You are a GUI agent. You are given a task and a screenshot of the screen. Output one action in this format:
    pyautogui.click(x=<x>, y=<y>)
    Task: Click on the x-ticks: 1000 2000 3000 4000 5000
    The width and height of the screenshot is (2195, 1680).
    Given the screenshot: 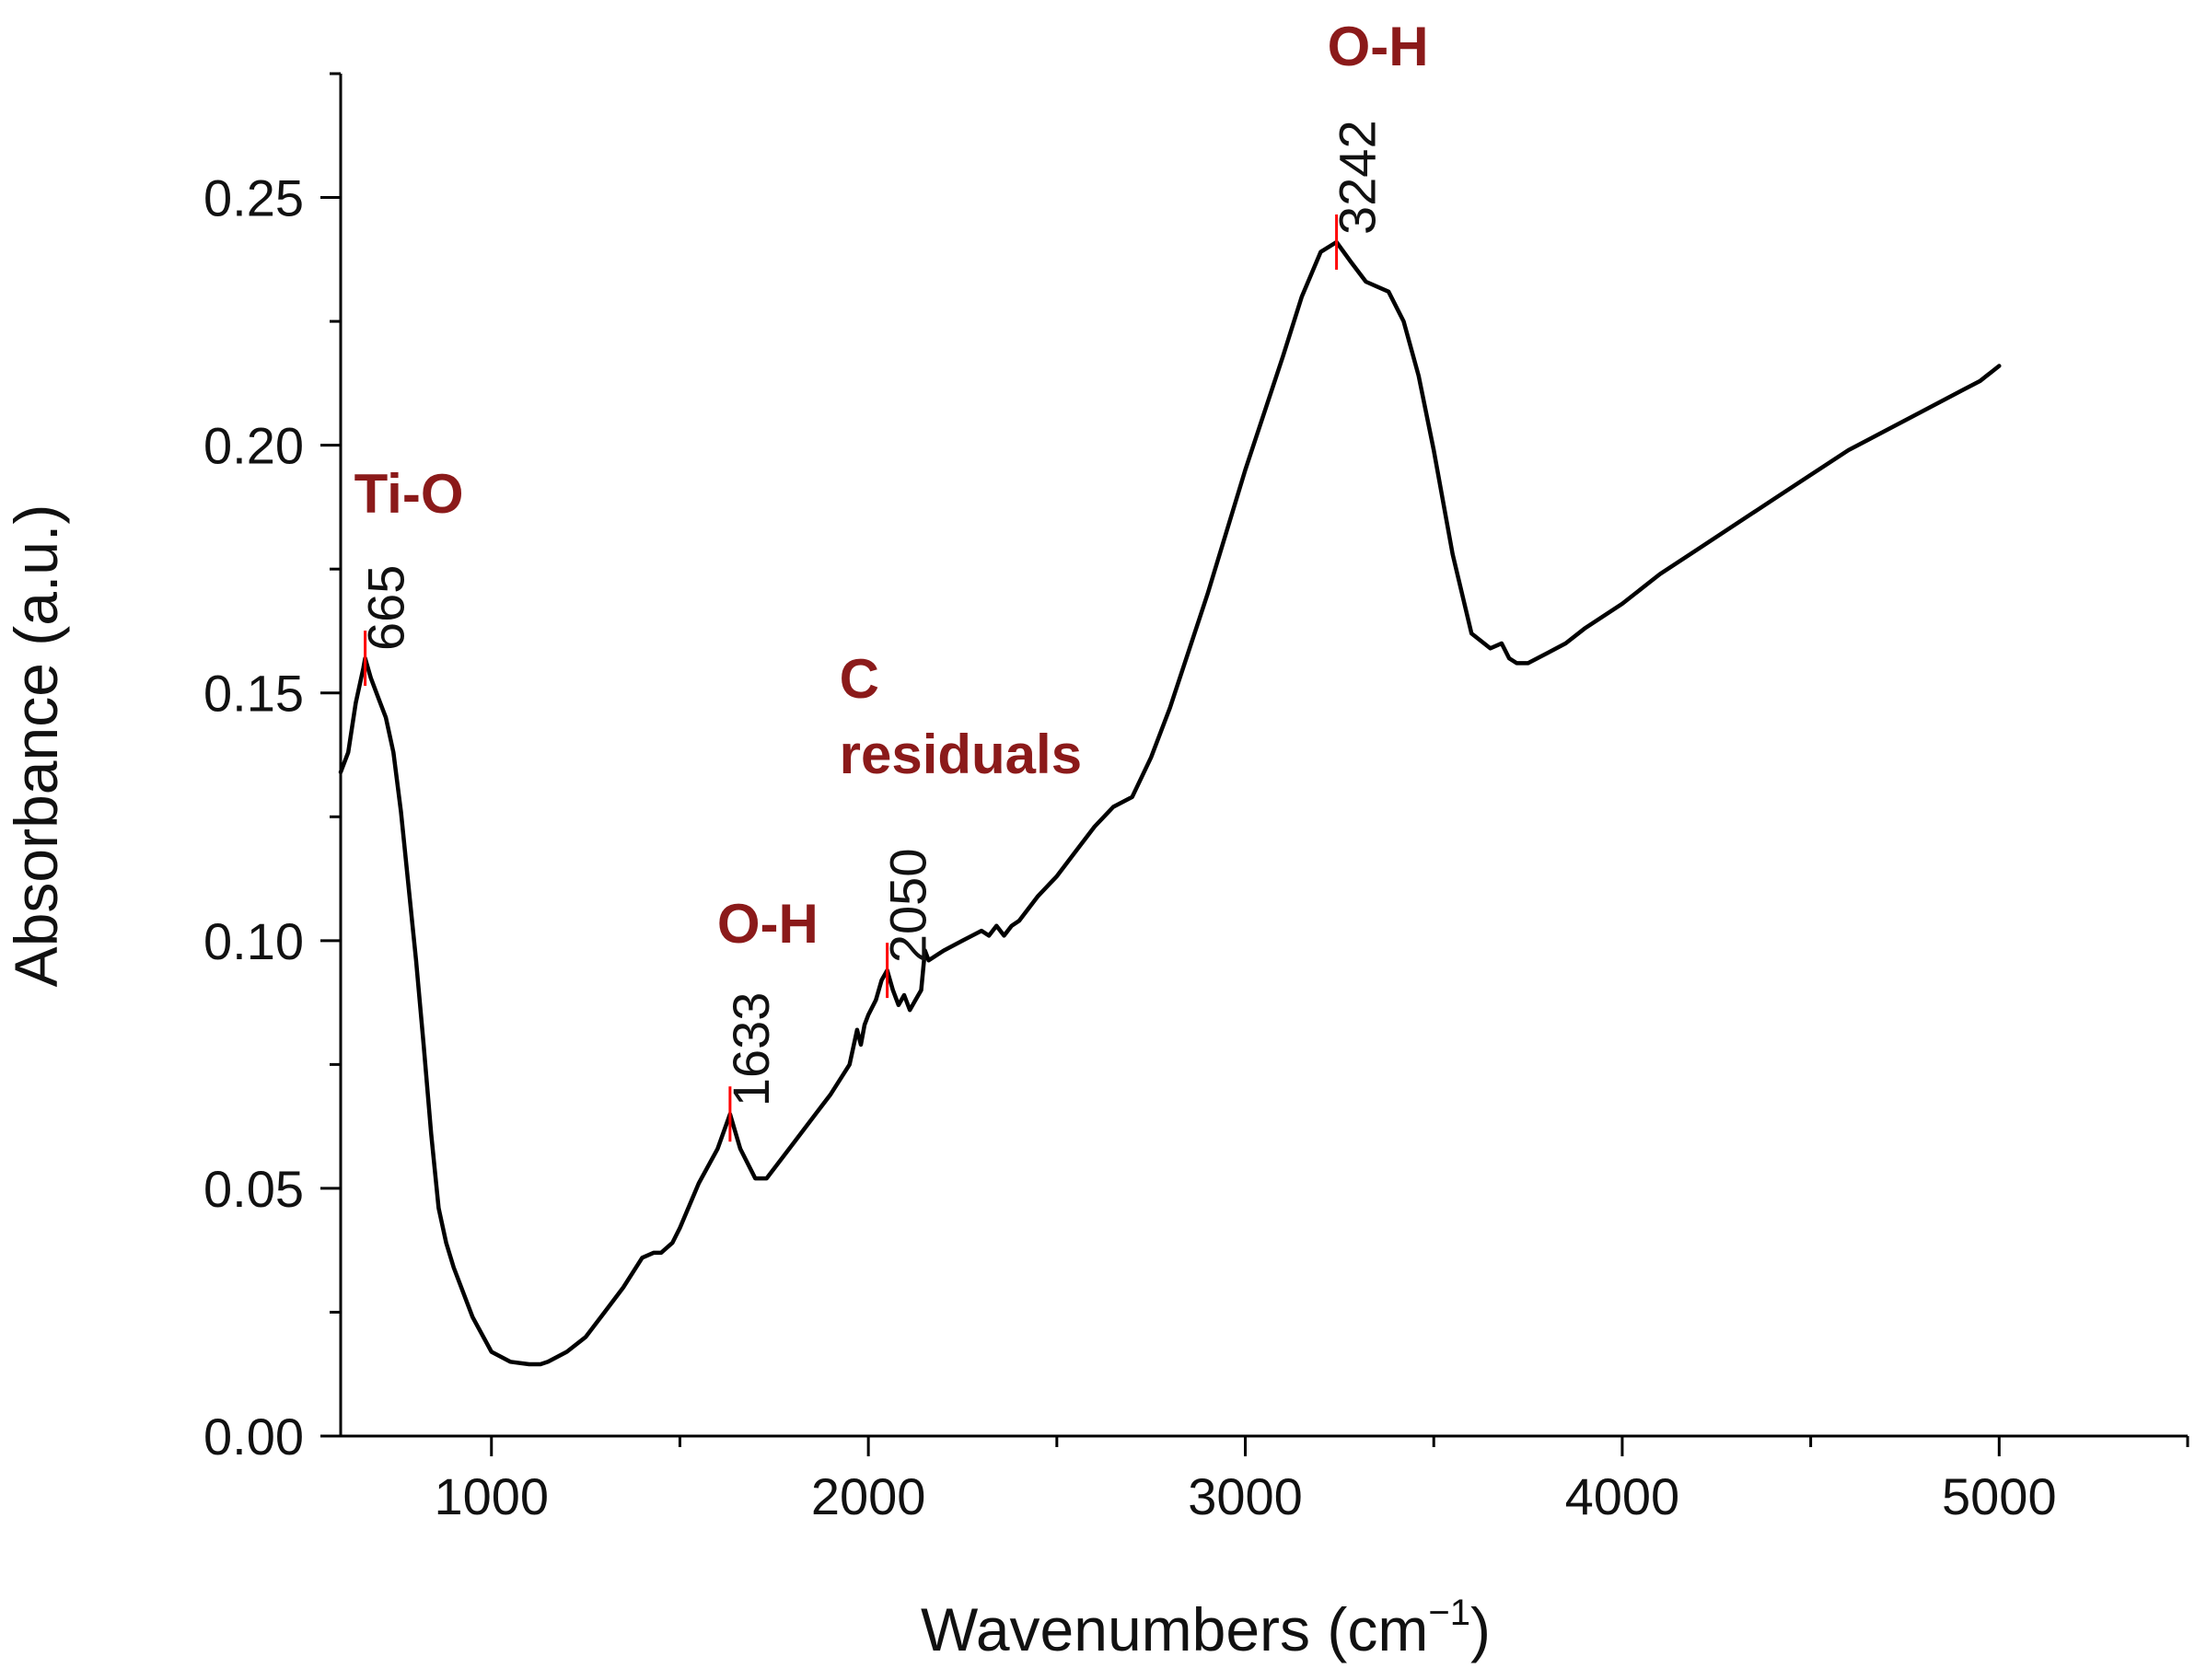 What is the action you would take?
    pyautogui.click(x=1312, y=1480)
    